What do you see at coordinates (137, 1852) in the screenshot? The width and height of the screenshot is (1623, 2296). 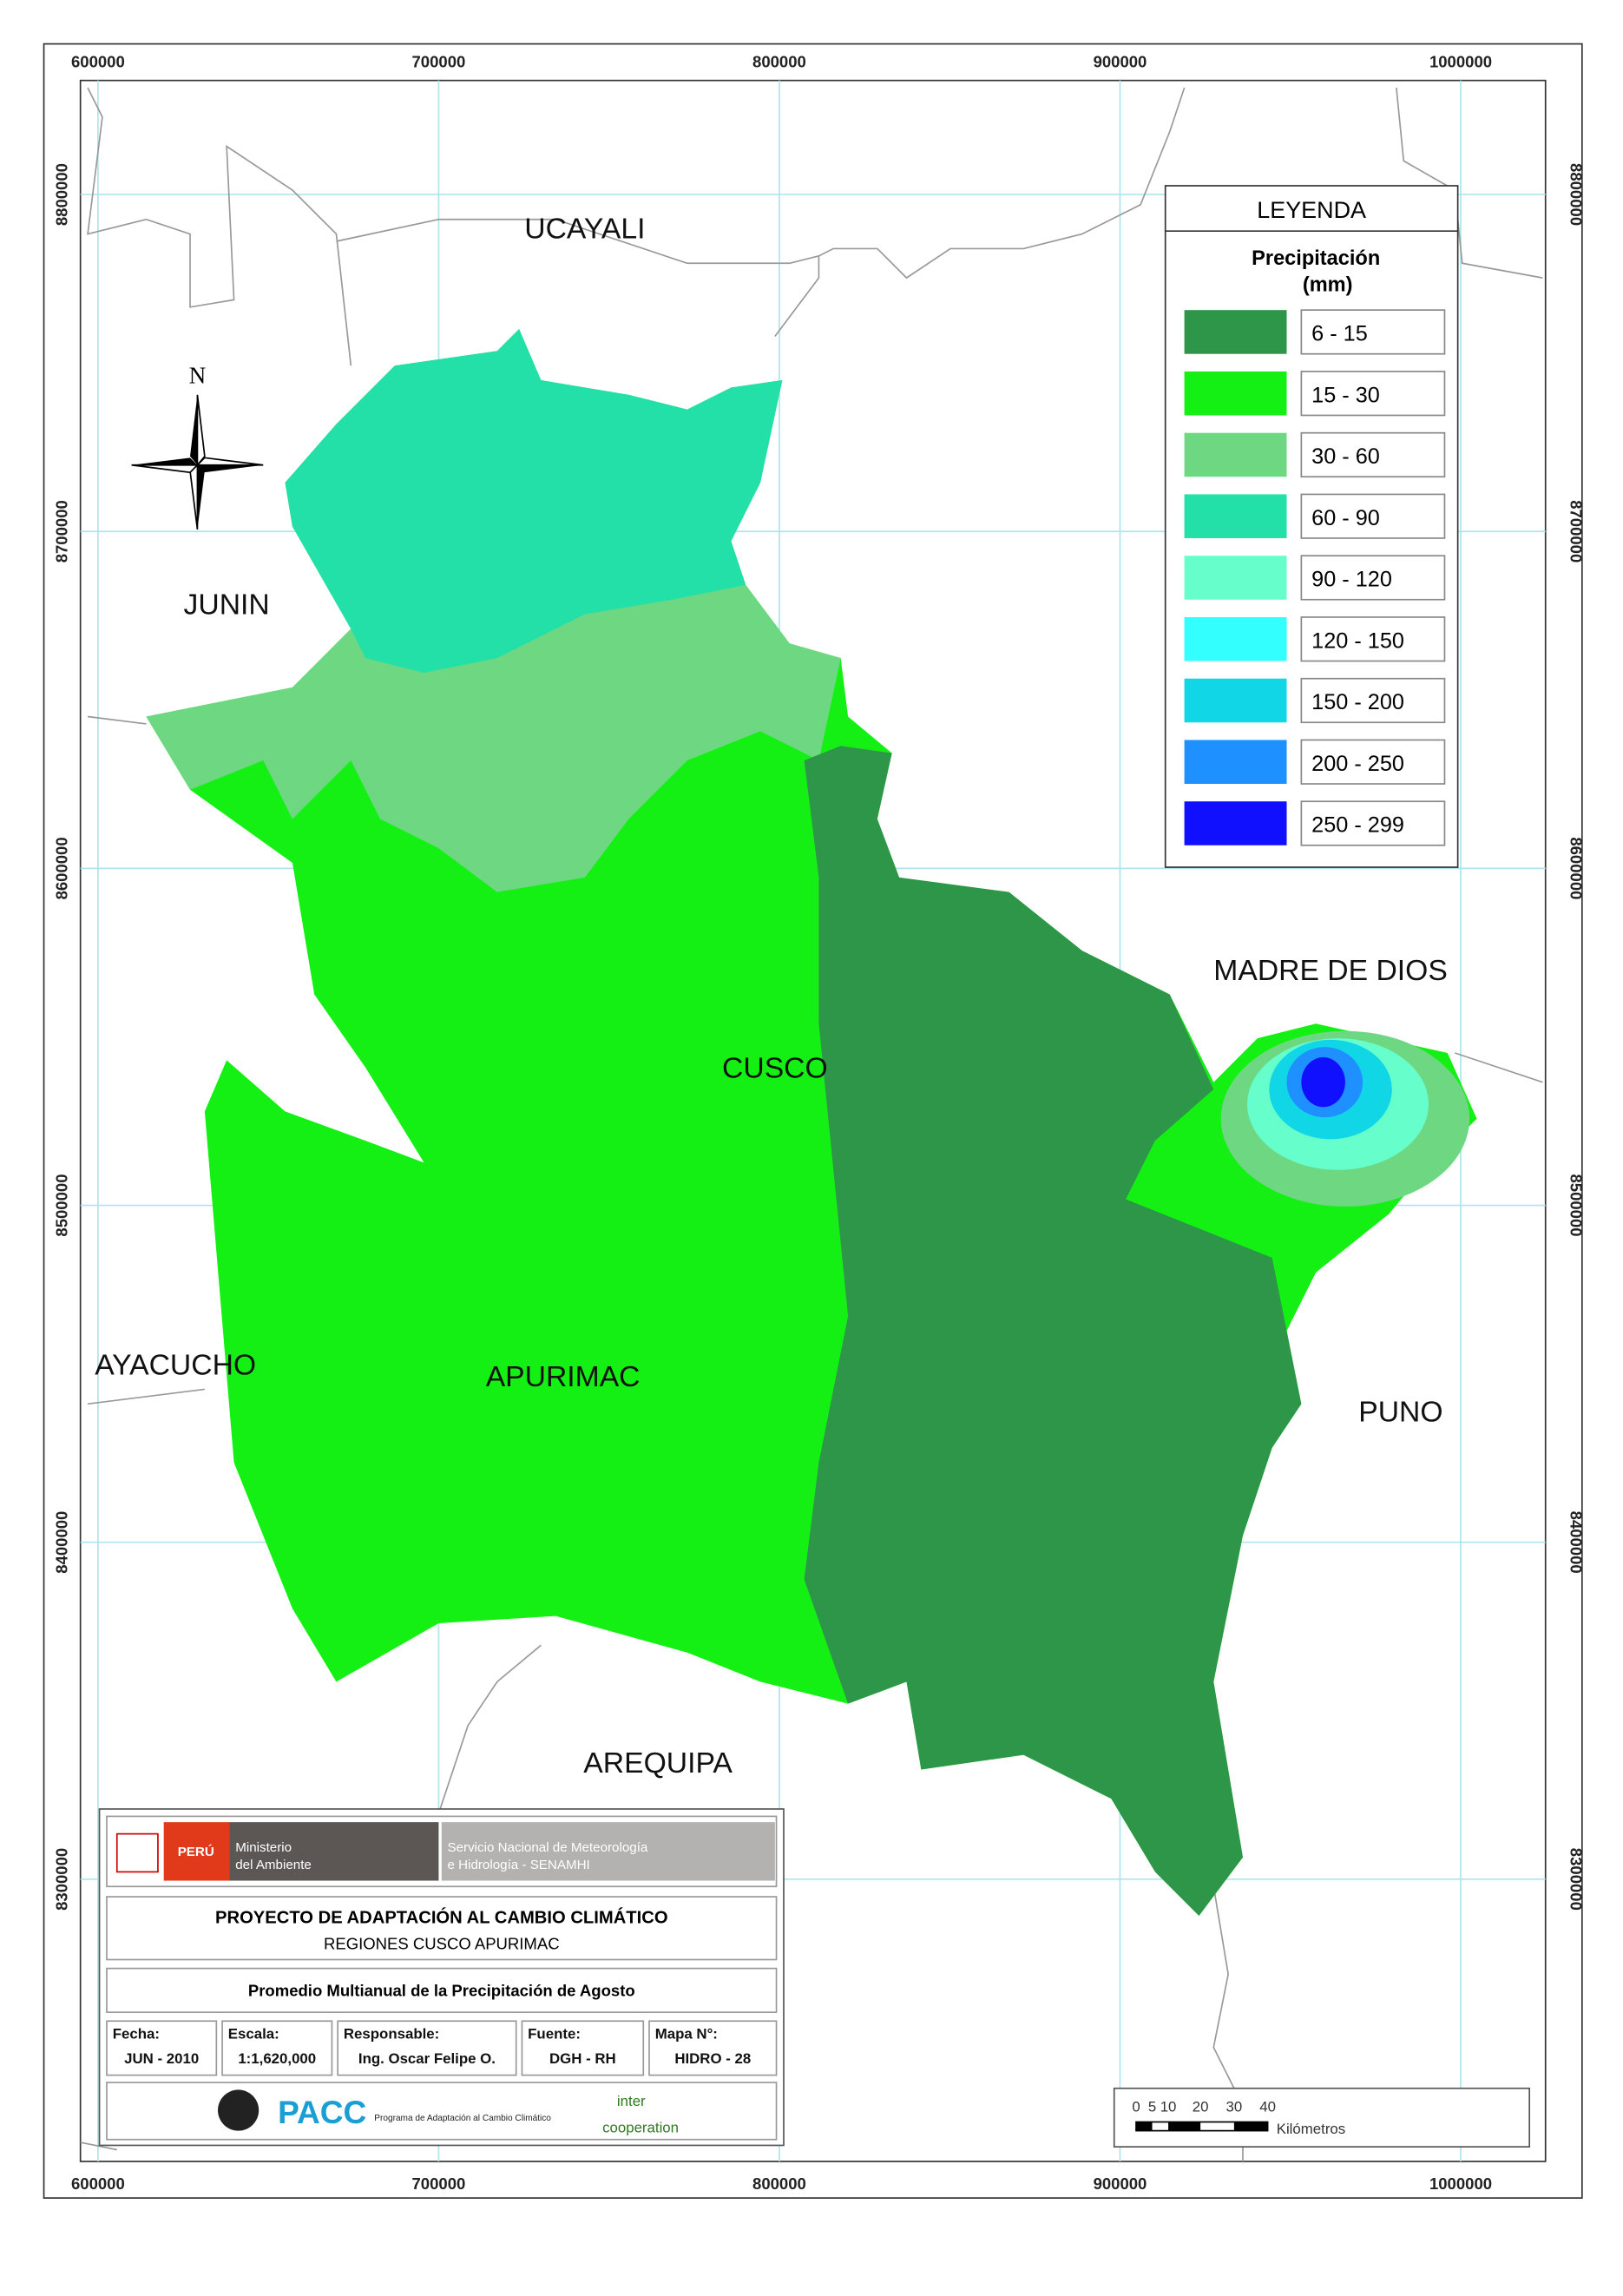 I see `peru-shield` at bounding box center [137, 1852].